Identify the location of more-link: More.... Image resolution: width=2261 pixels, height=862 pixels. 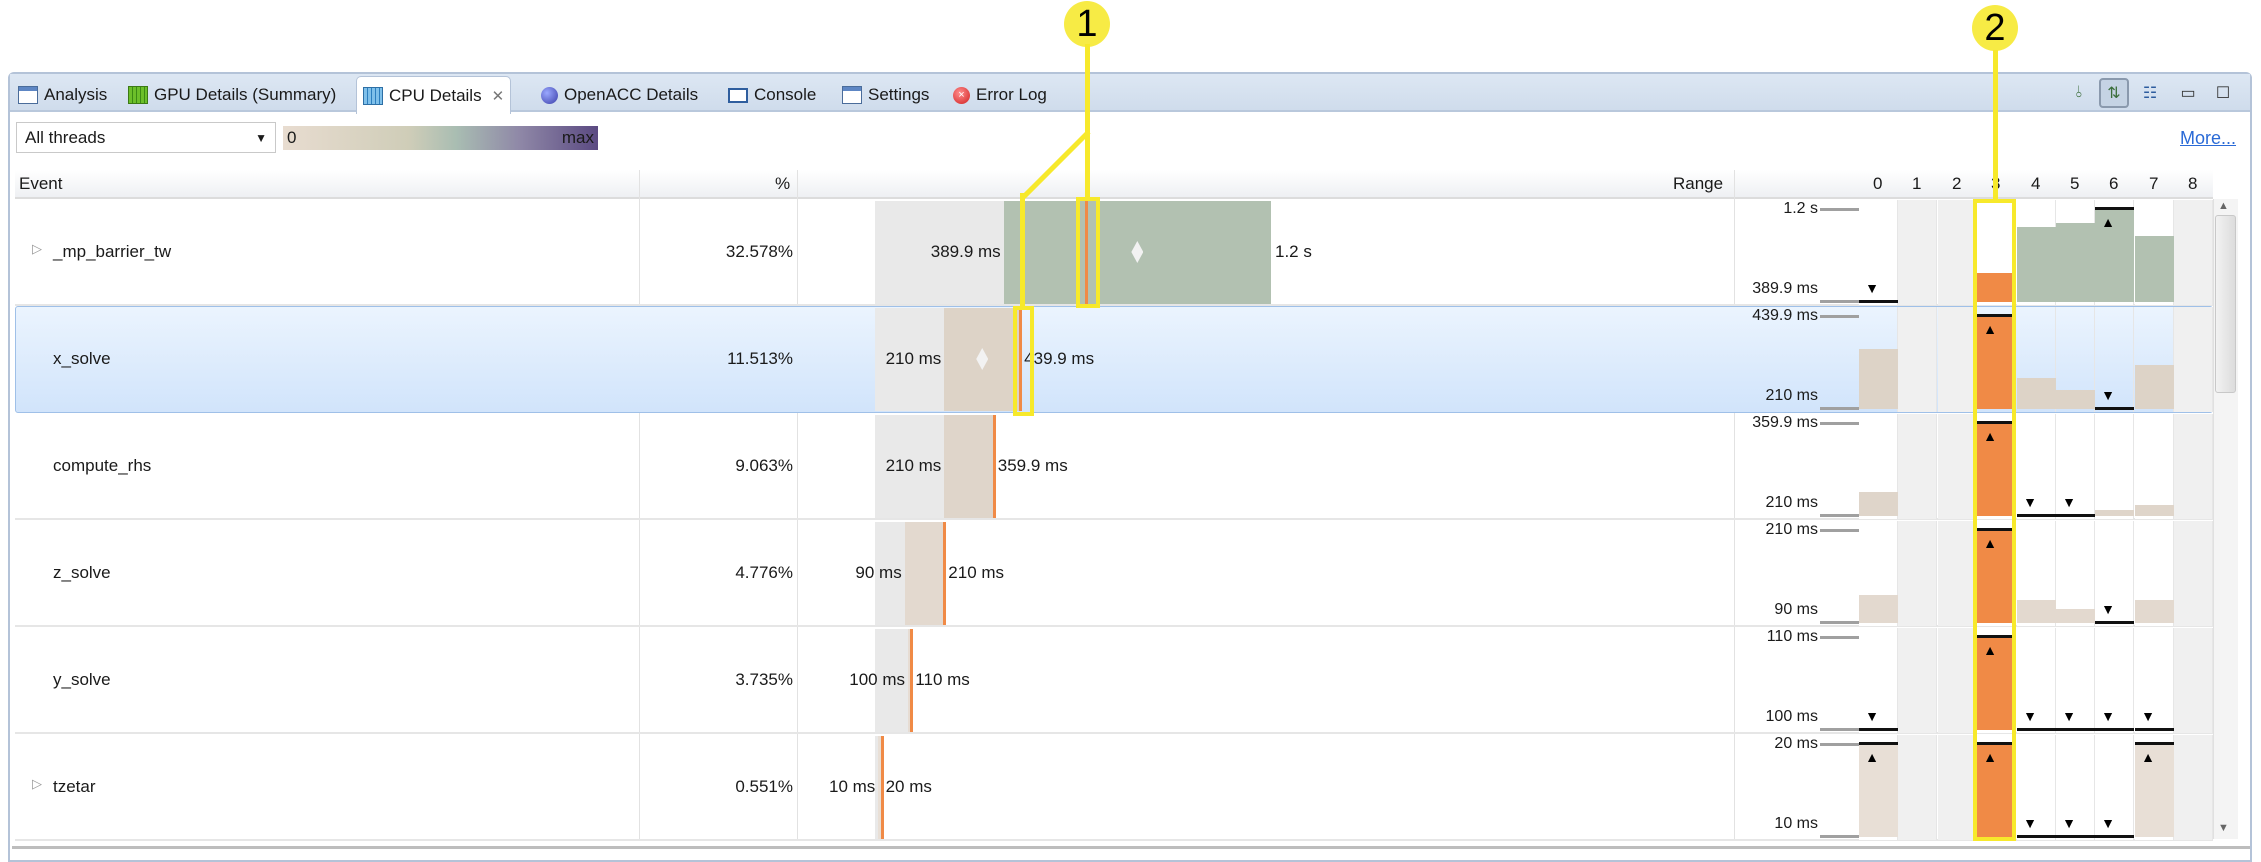
(2208, 138).